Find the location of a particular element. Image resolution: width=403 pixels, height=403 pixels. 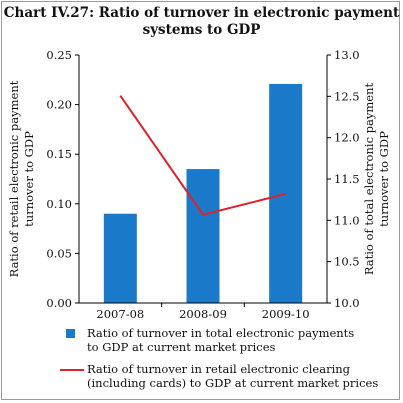

right-axis: 10.0 10.5 11.0 11.5 12.0 12.5 13.0 is located at coordinates (343, 179).